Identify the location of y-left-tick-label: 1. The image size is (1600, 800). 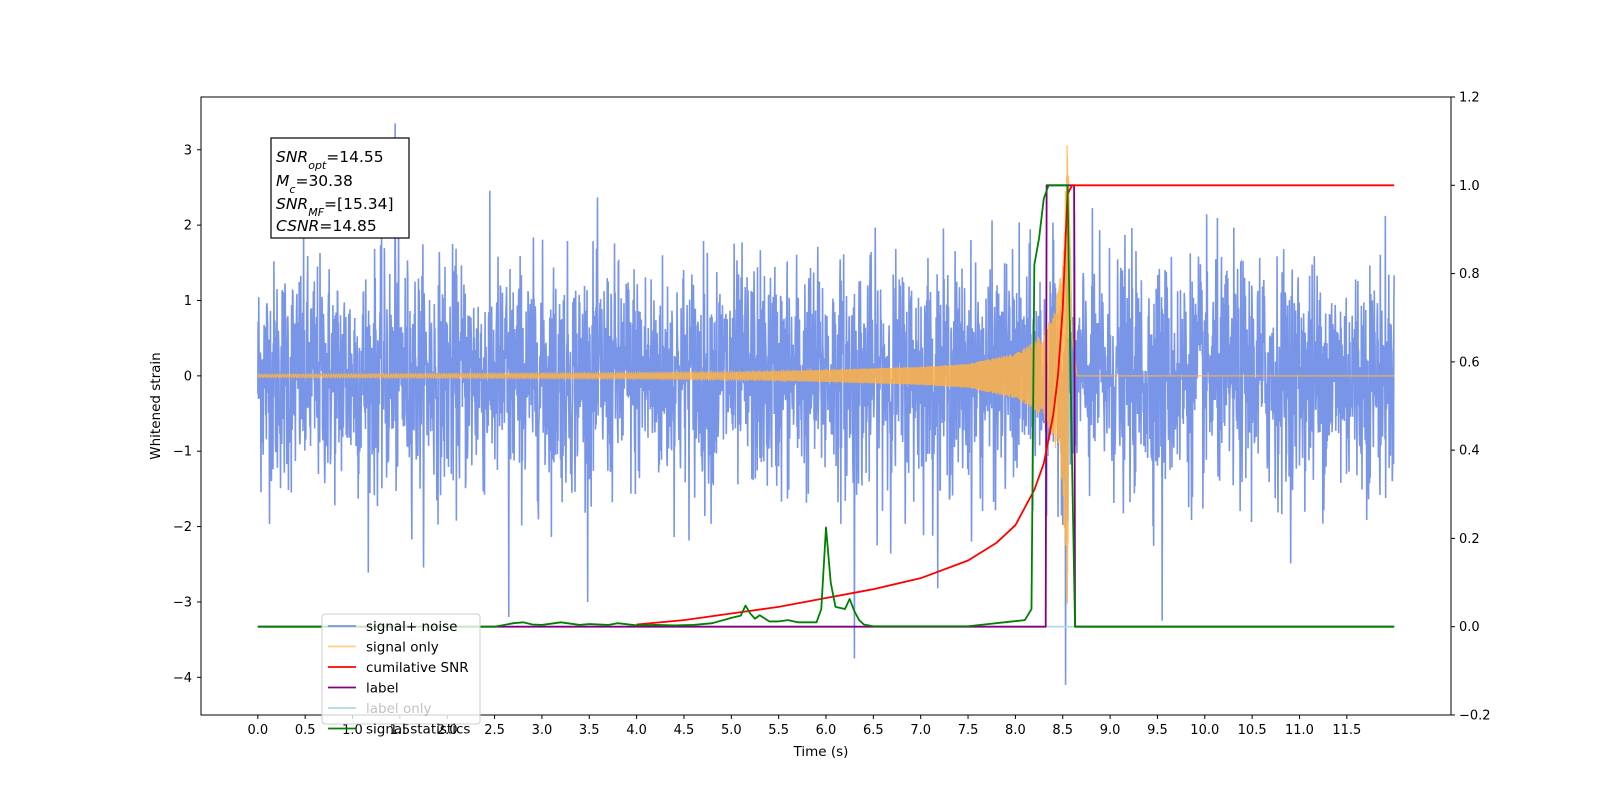
(188, 301).